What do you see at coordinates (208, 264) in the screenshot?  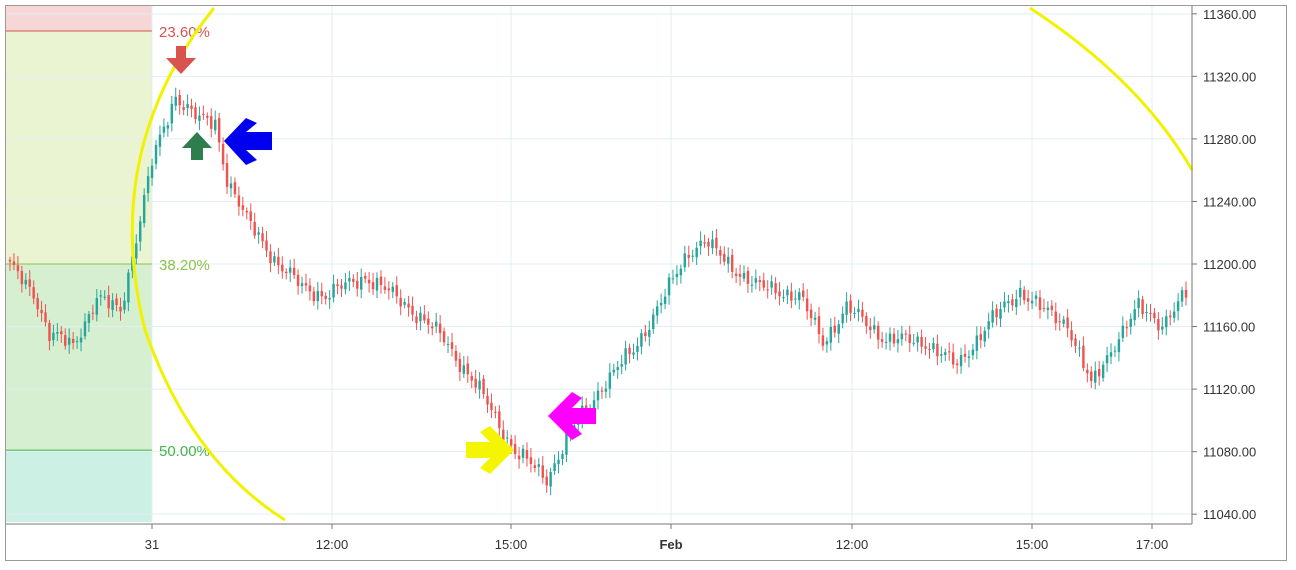 I see `circle-arc-left` at bounding box center [208, 264].